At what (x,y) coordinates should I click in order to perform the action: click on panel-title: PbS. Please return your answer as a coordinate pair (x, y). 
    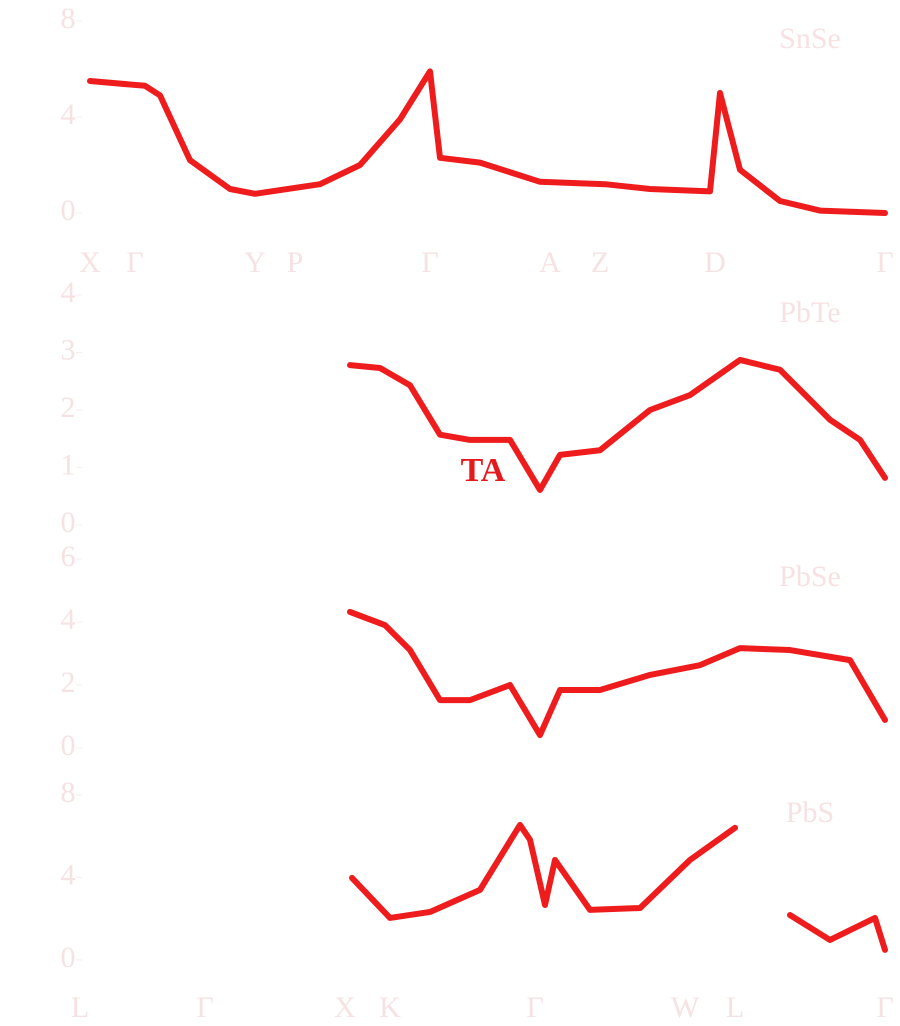
    Looking at the image, I should click on (810, 812).